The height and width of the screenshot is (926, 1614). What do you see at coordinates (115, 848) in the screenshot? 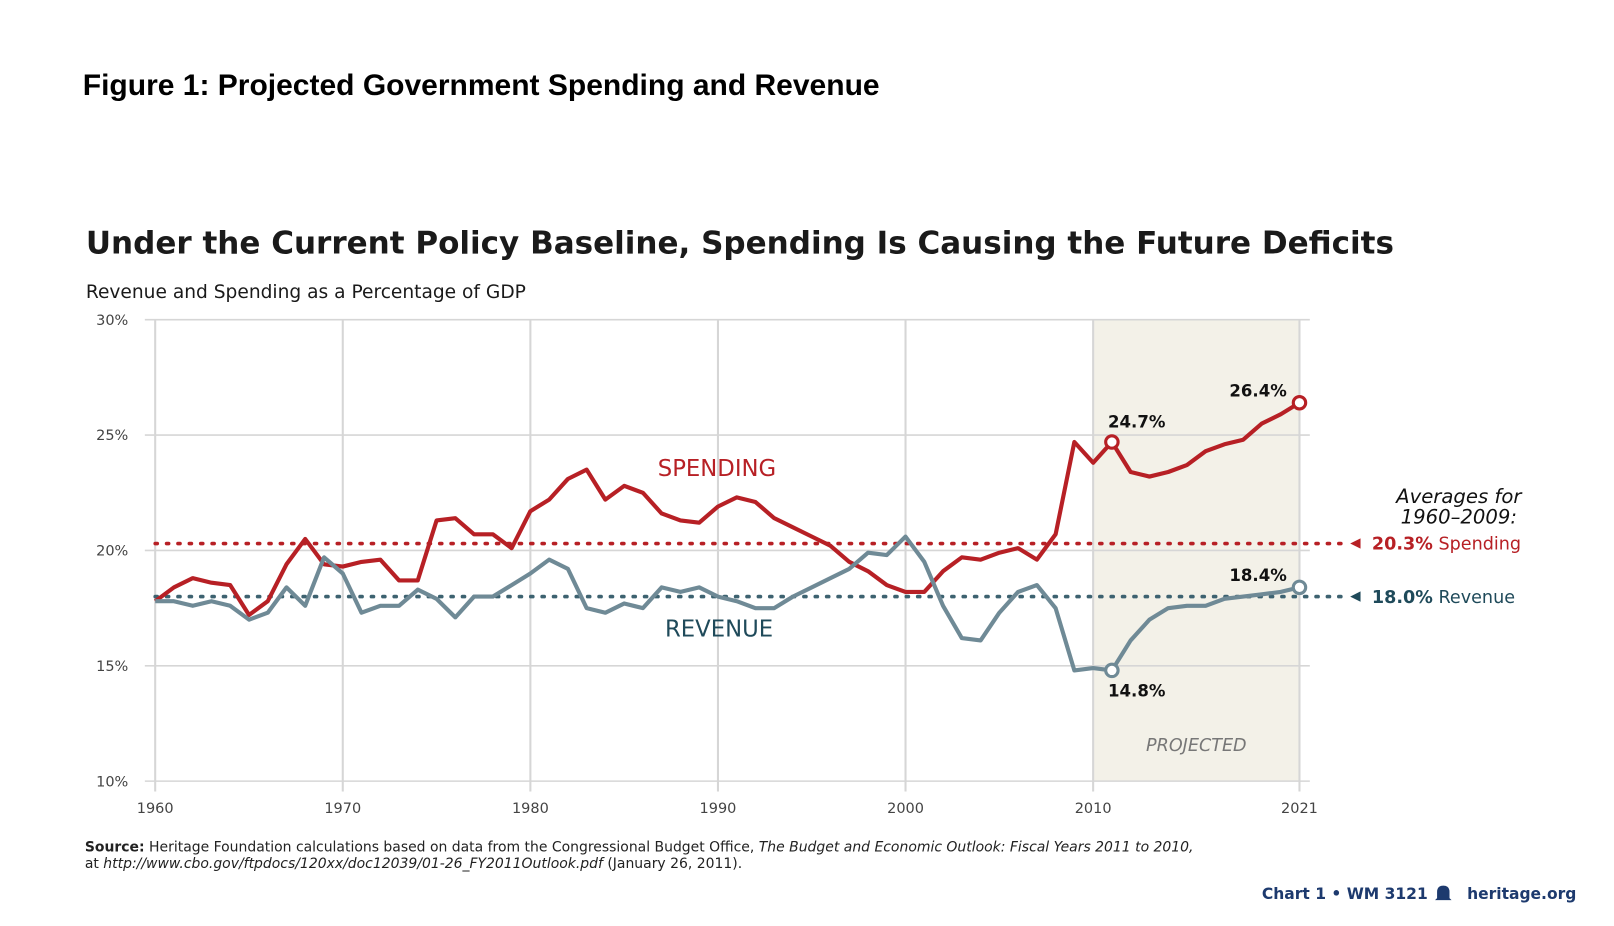
I see `source-label: Source:` at bounding box center [115, 848].